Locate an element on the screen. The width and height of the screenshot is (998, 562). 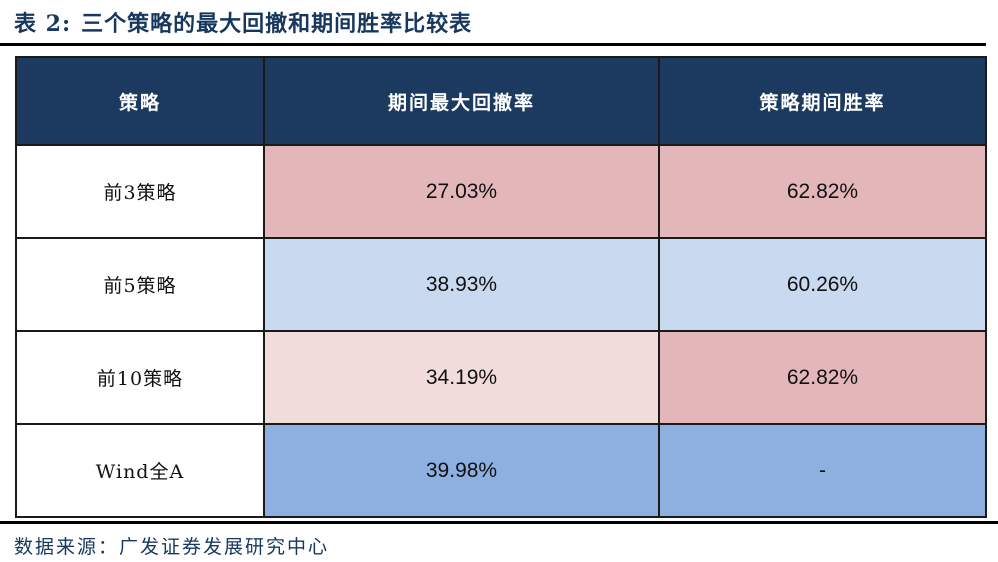
header-strategy: 策略 is located at coordinates (140, 101).